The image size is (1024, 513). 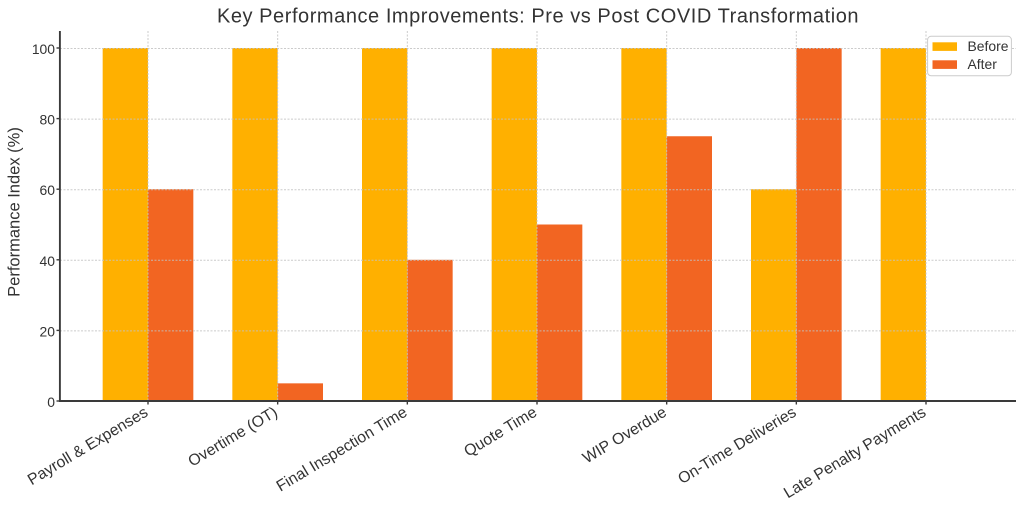 What do you see at coordinates (43, 49) in the screenshot?
I see `svg-text: 100` at bounding box center [43, 49].